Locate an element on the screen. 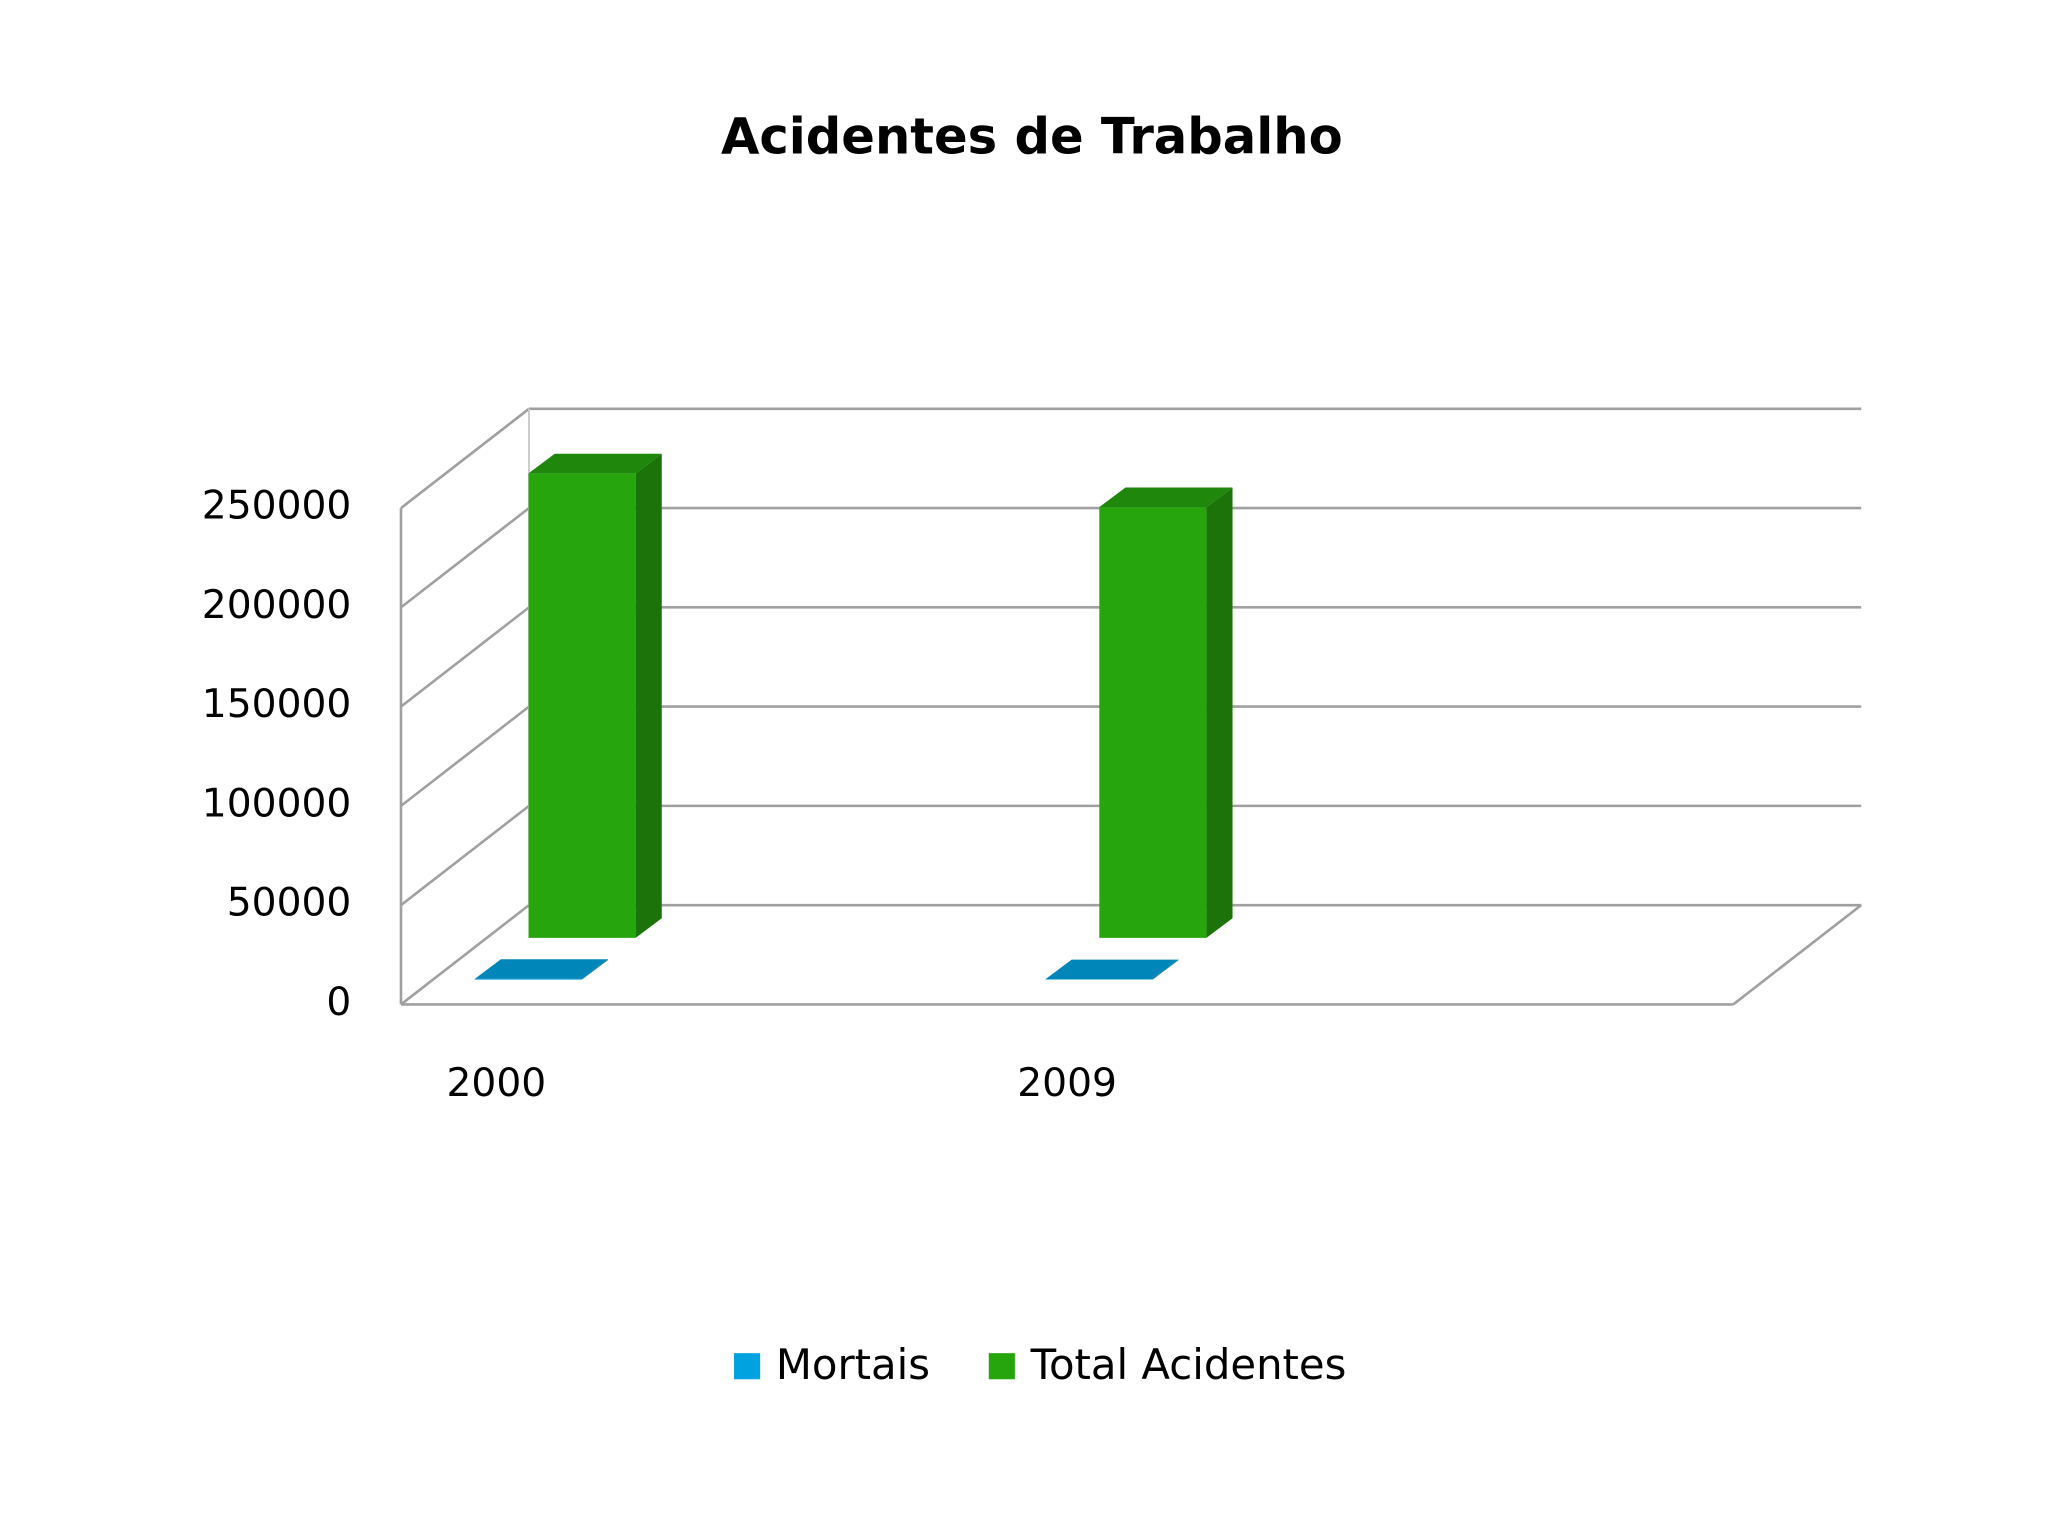 The image size is (2048, 1536). y-tick-label: 250000 is located at coordinates (277, 506).